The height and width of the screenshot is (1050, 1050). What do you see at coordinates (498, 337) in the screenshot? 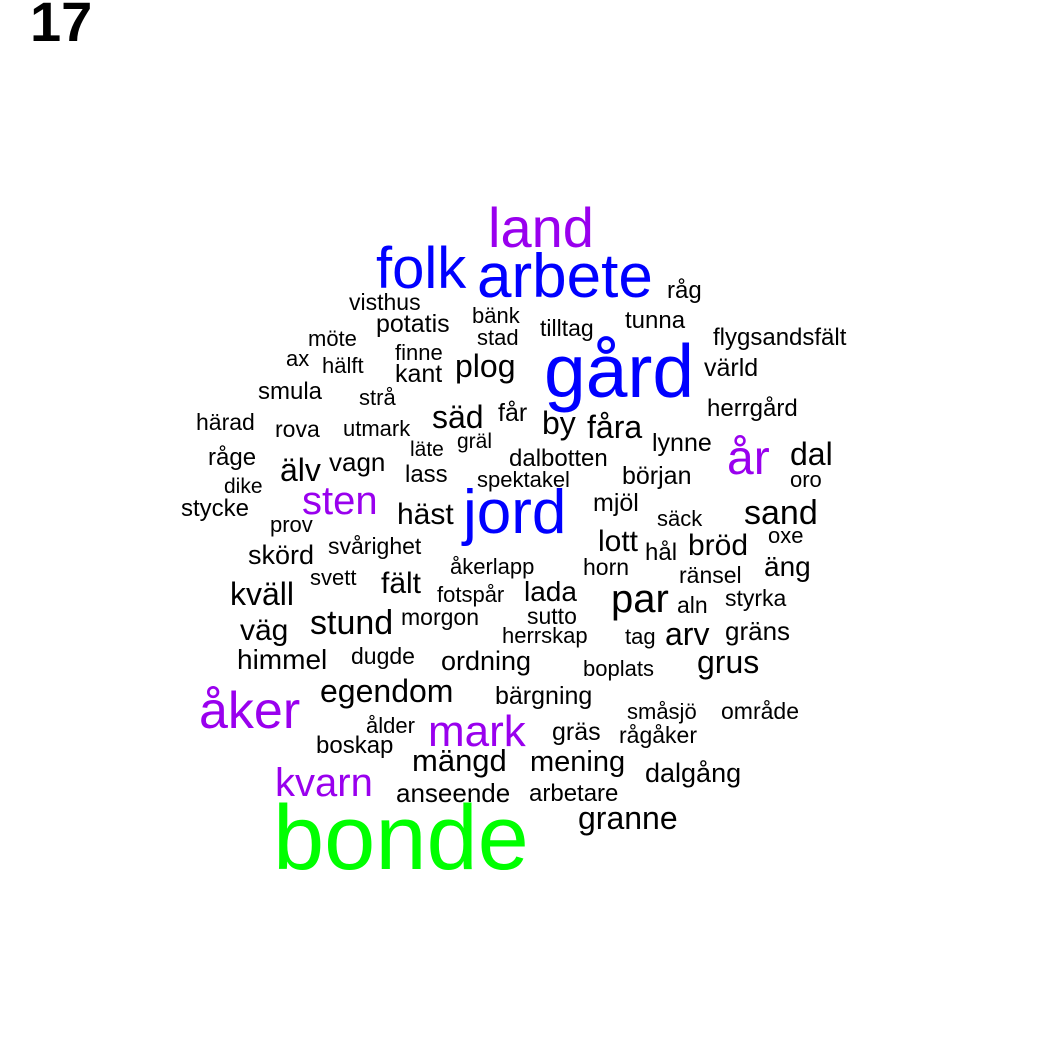
I see `cloud-word: stad` at bounding box center [498, 337].